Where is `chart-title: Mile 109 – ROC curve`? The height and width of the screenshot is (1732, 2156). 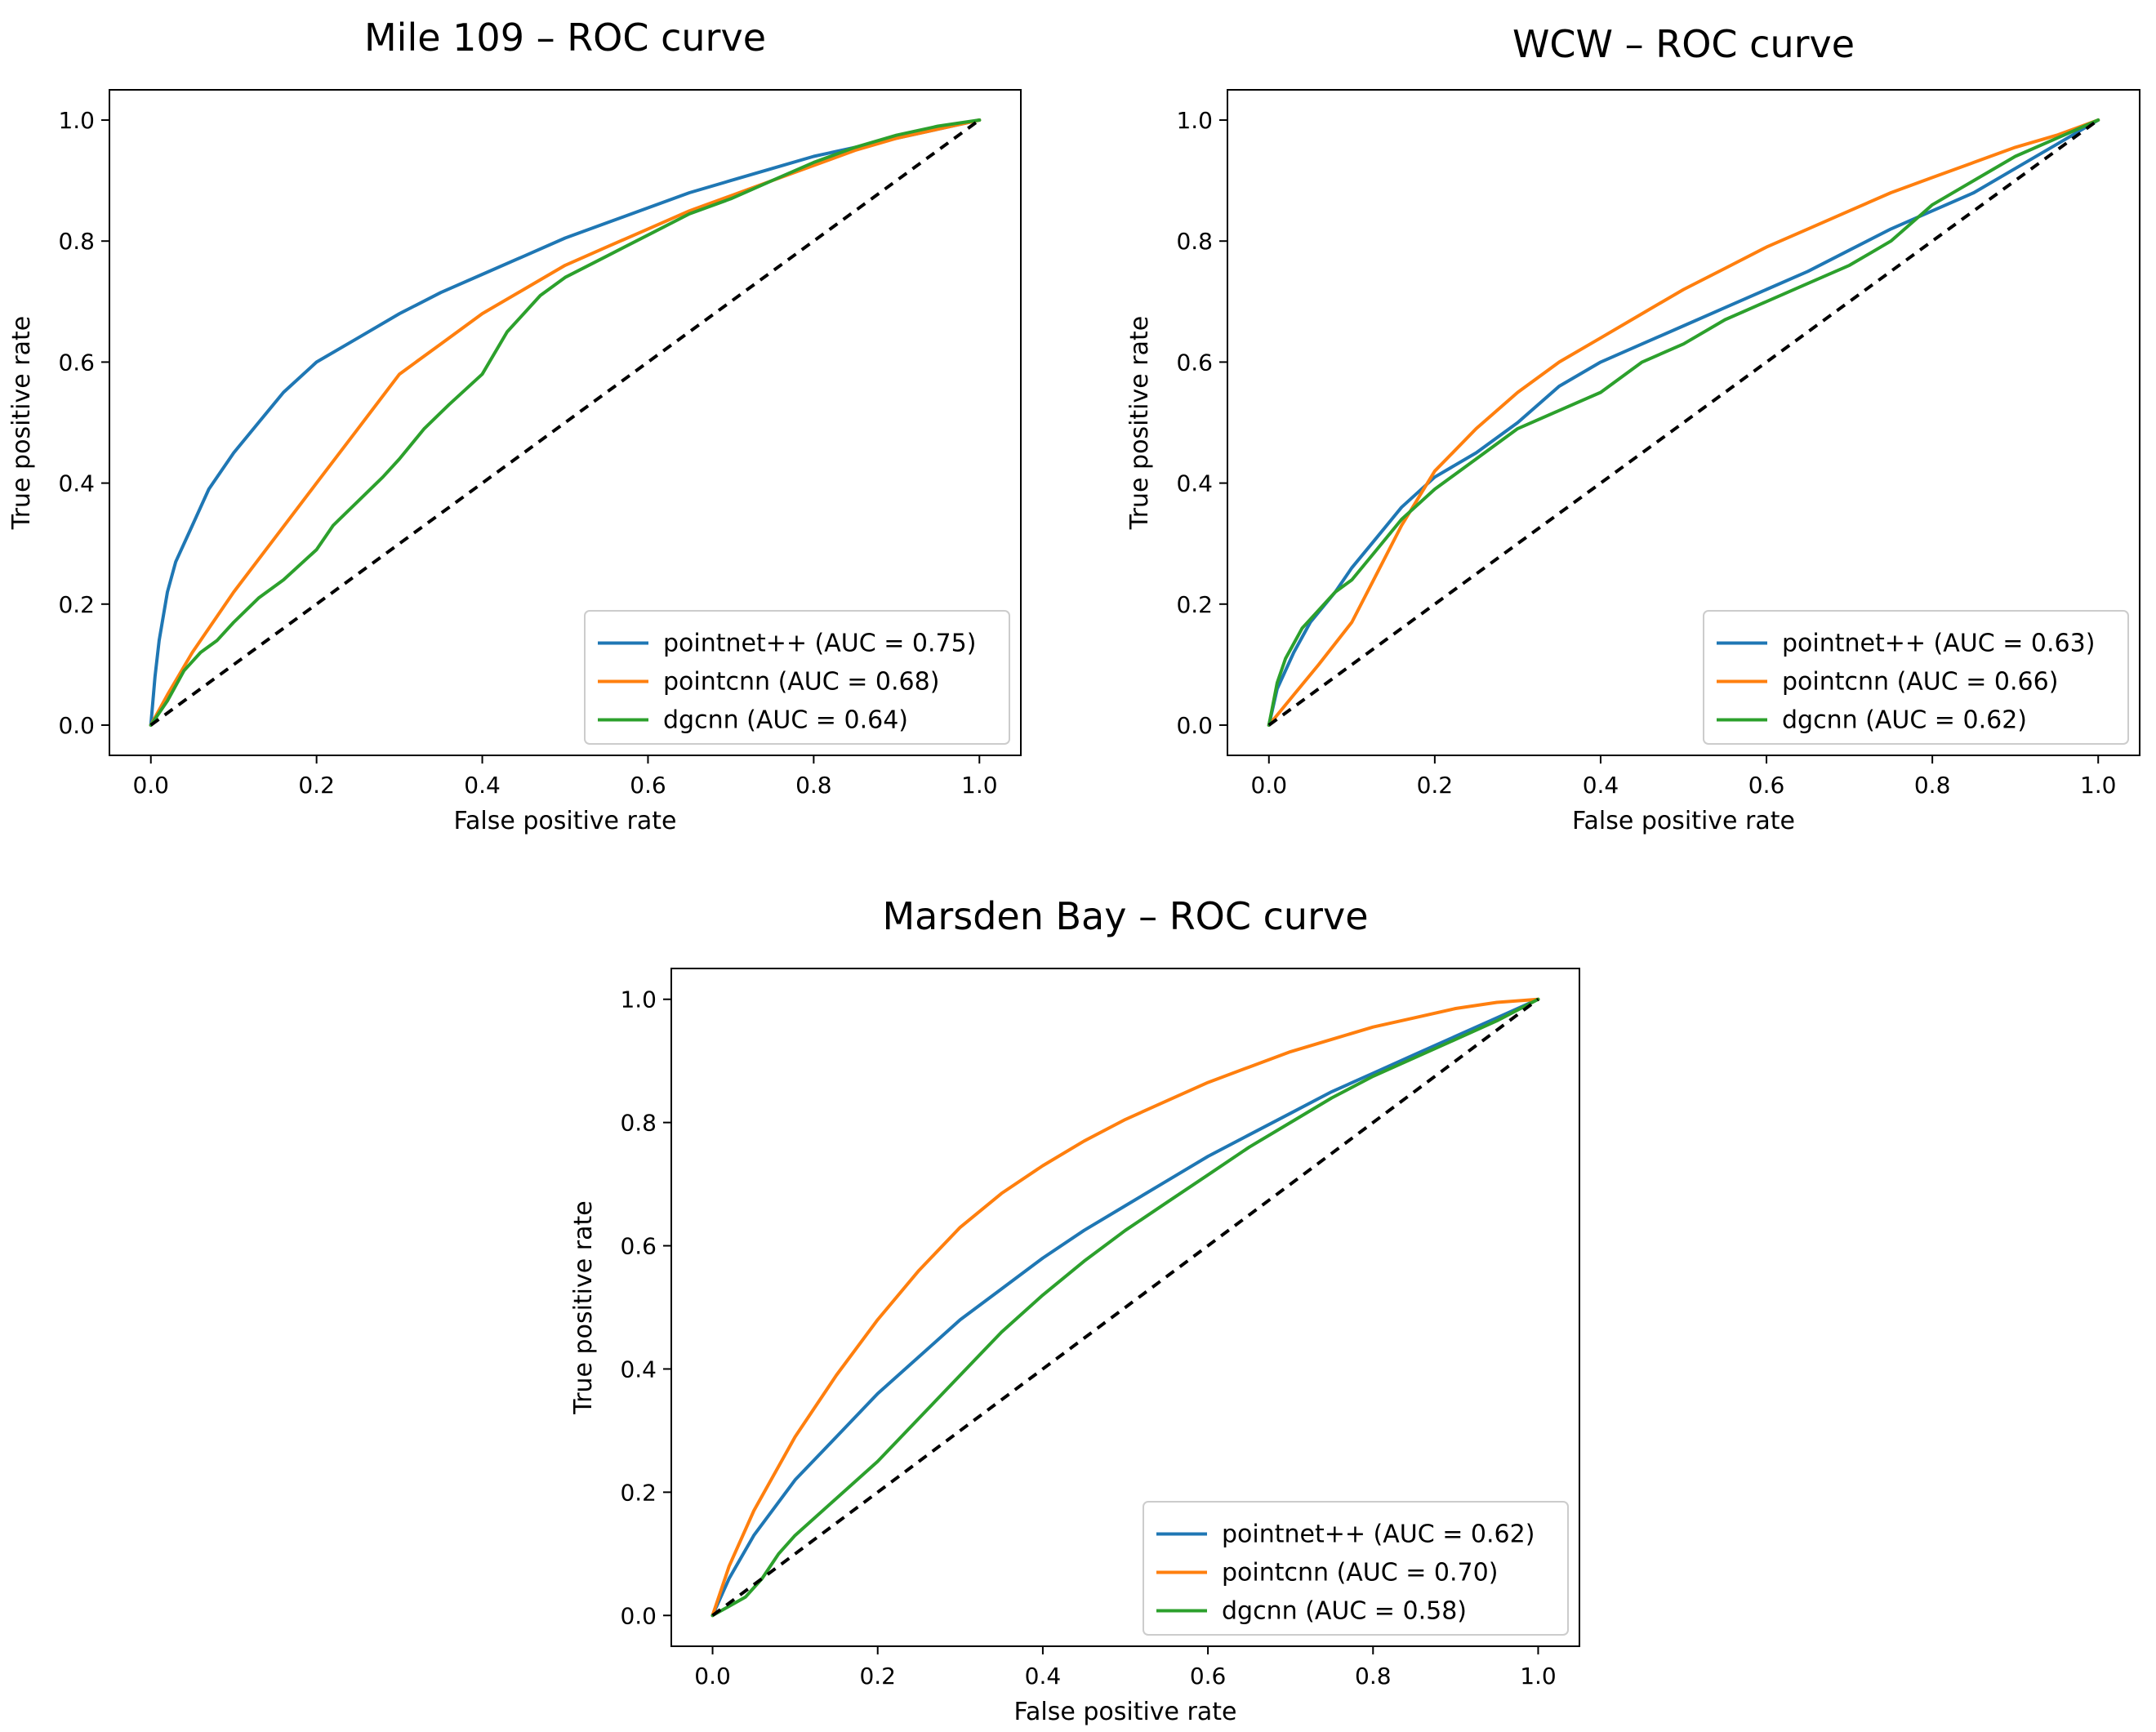
chart-title: Mile 109 – ROC curve is located at coordinates (565, 38).